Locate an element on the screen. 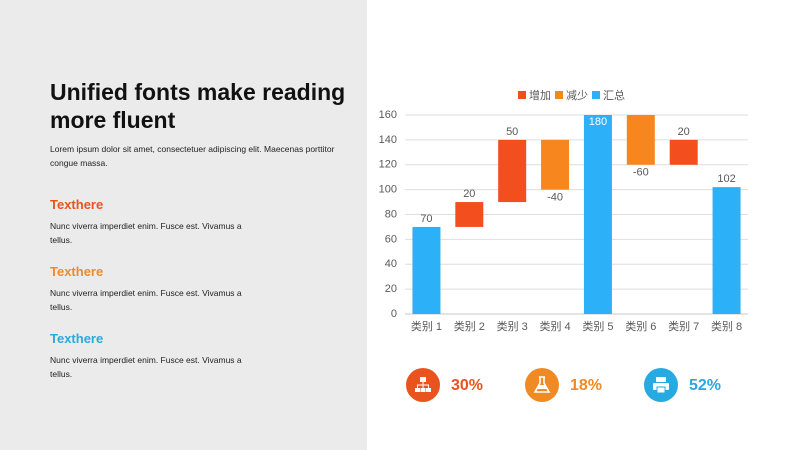 This screenshot has width=800, height=450. stat-value: 18% is located at coordinates (586, 385).